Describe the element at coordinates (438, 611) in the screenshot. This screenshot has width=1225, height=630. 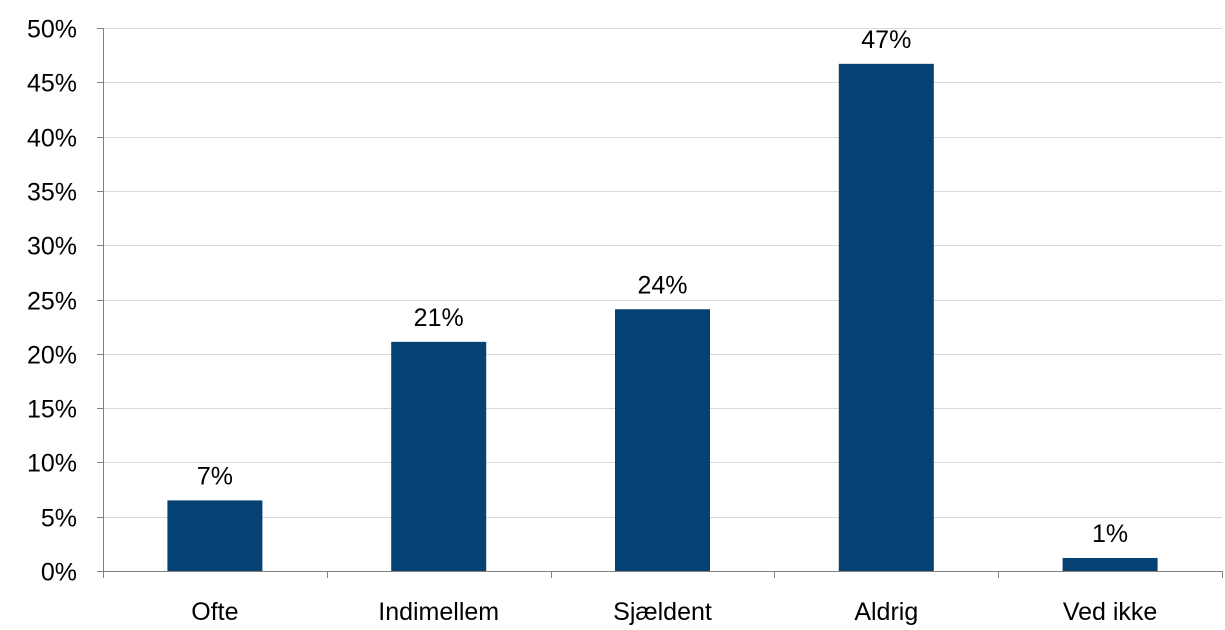
I see `x-tick-label: Indimellem` at that location.